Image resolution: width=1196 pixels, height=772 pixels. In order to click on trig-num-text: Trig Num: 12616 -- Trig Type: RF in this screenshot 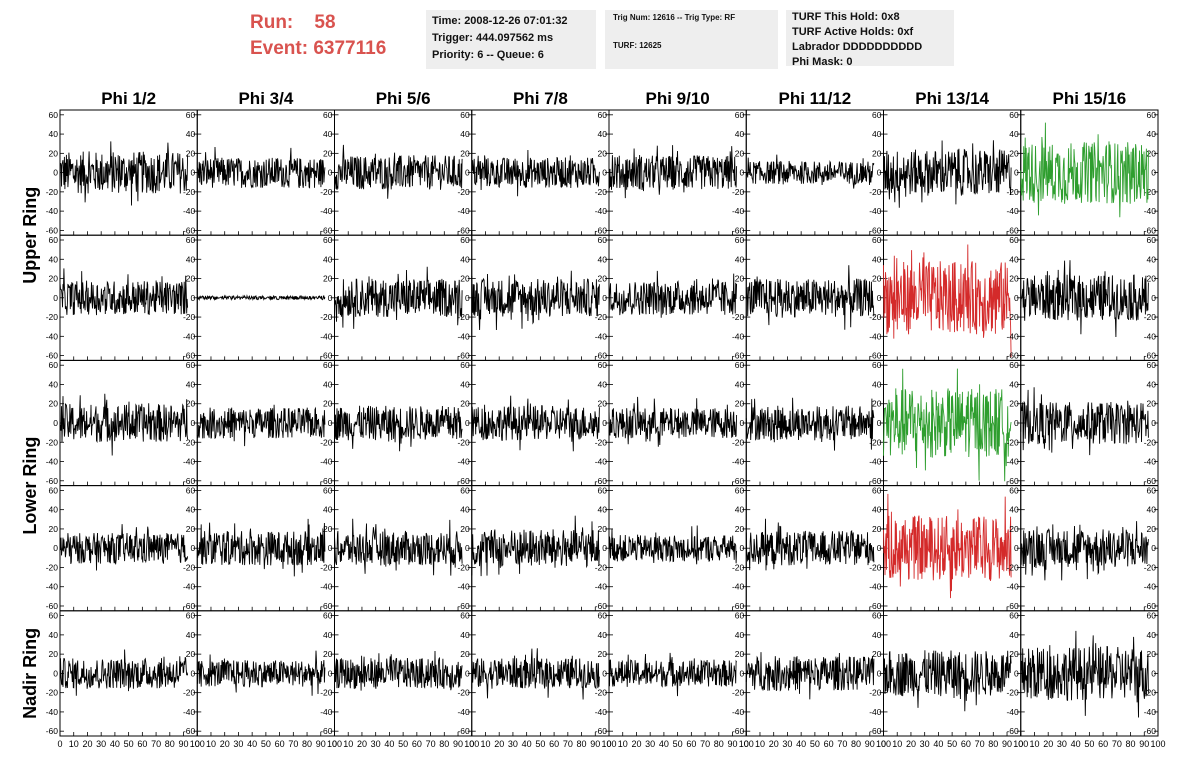, I will do `click(674, 17)`.